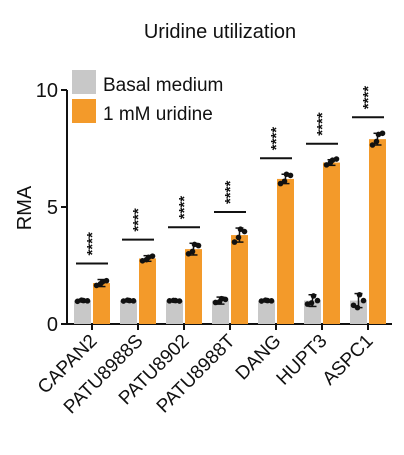 The width and height of the screenshot is (404, 455). What do you see at coordinates (220, 32) in the screenshot?
I see `chart-title: Uridine utilization` at bounding box center [220, 32].